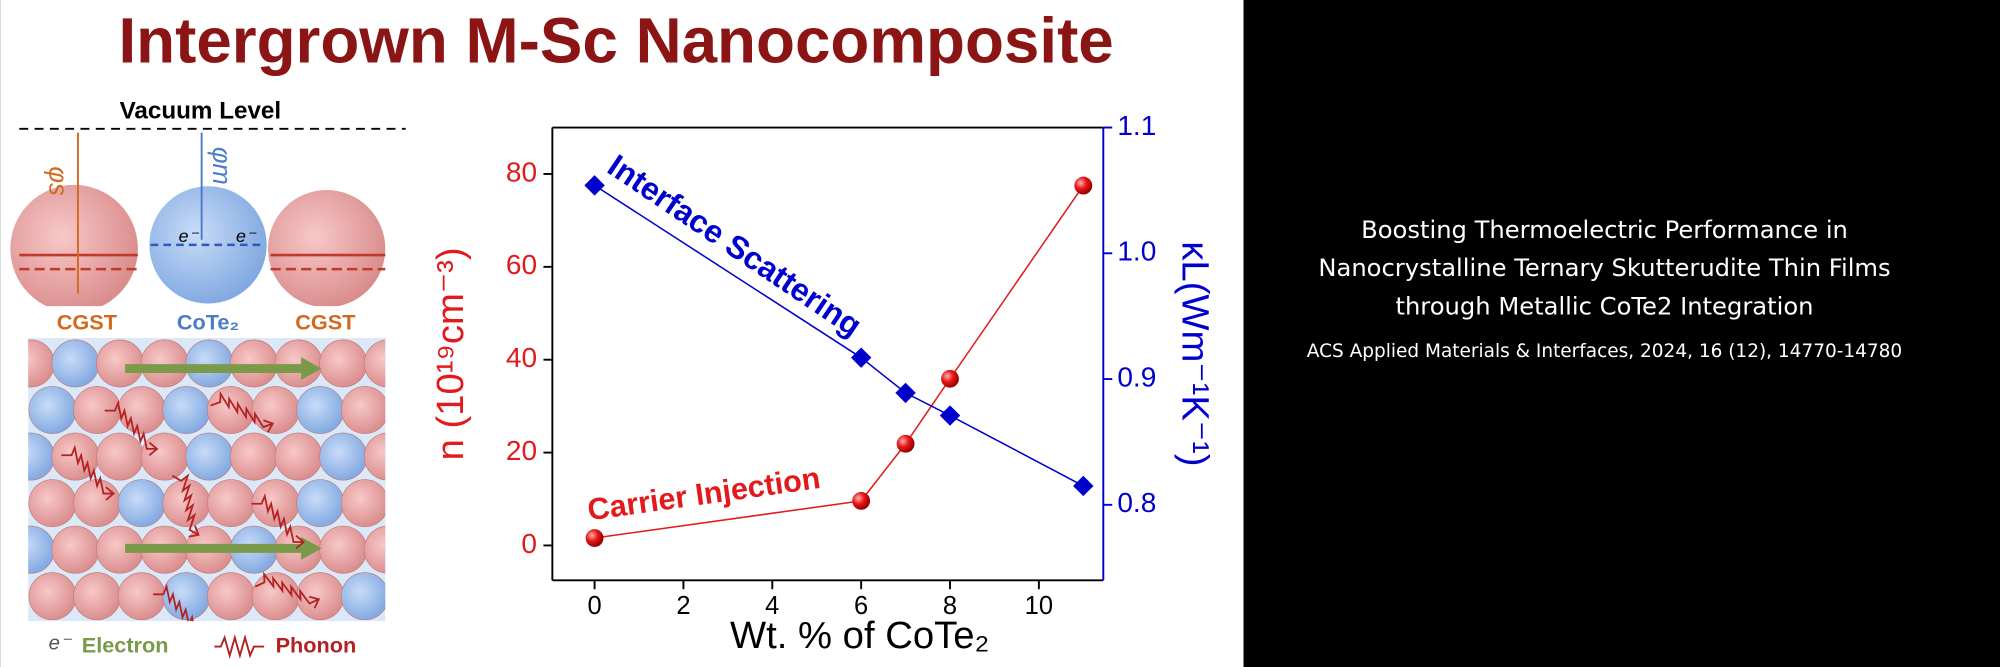 Image resolution: width=2000 pixels, height=667 pixels. I want to click on y-tick-label: 0, so click(529, 543).